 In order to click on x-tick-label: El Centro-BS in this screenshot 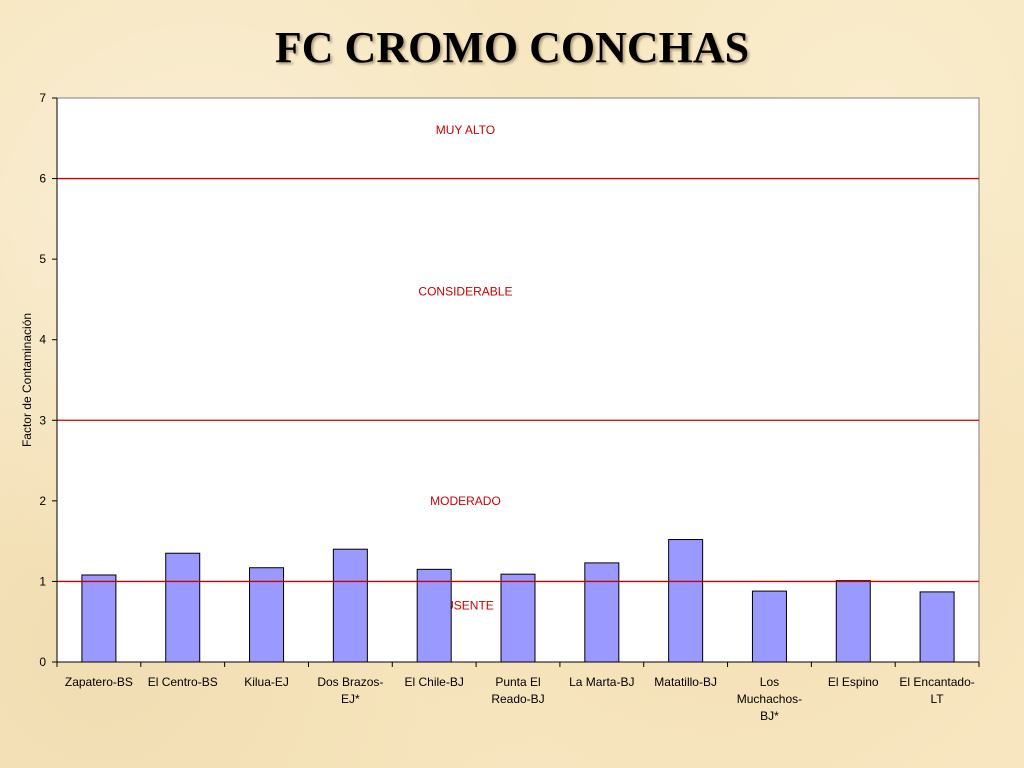, I will do `click(183, 682)`.